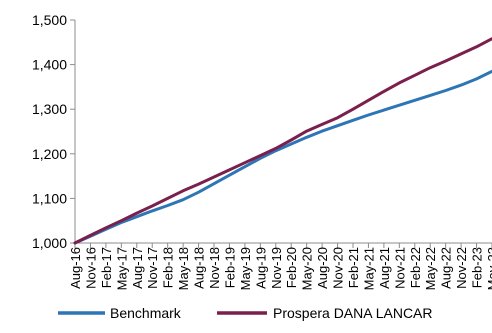 This screenshot has height=333, width=492. What do you see at coordinates (322, 268) in the screenshot?
I see `x-tick-label: Aug-20` at bounding box center [322, 268].